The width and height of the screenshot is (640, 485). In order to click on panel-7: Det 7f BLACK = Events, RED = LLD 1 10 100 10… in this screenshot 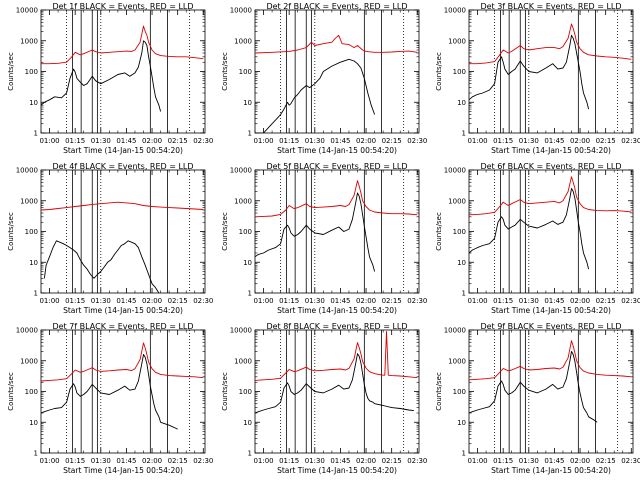, I will do `click(110, 398)`.